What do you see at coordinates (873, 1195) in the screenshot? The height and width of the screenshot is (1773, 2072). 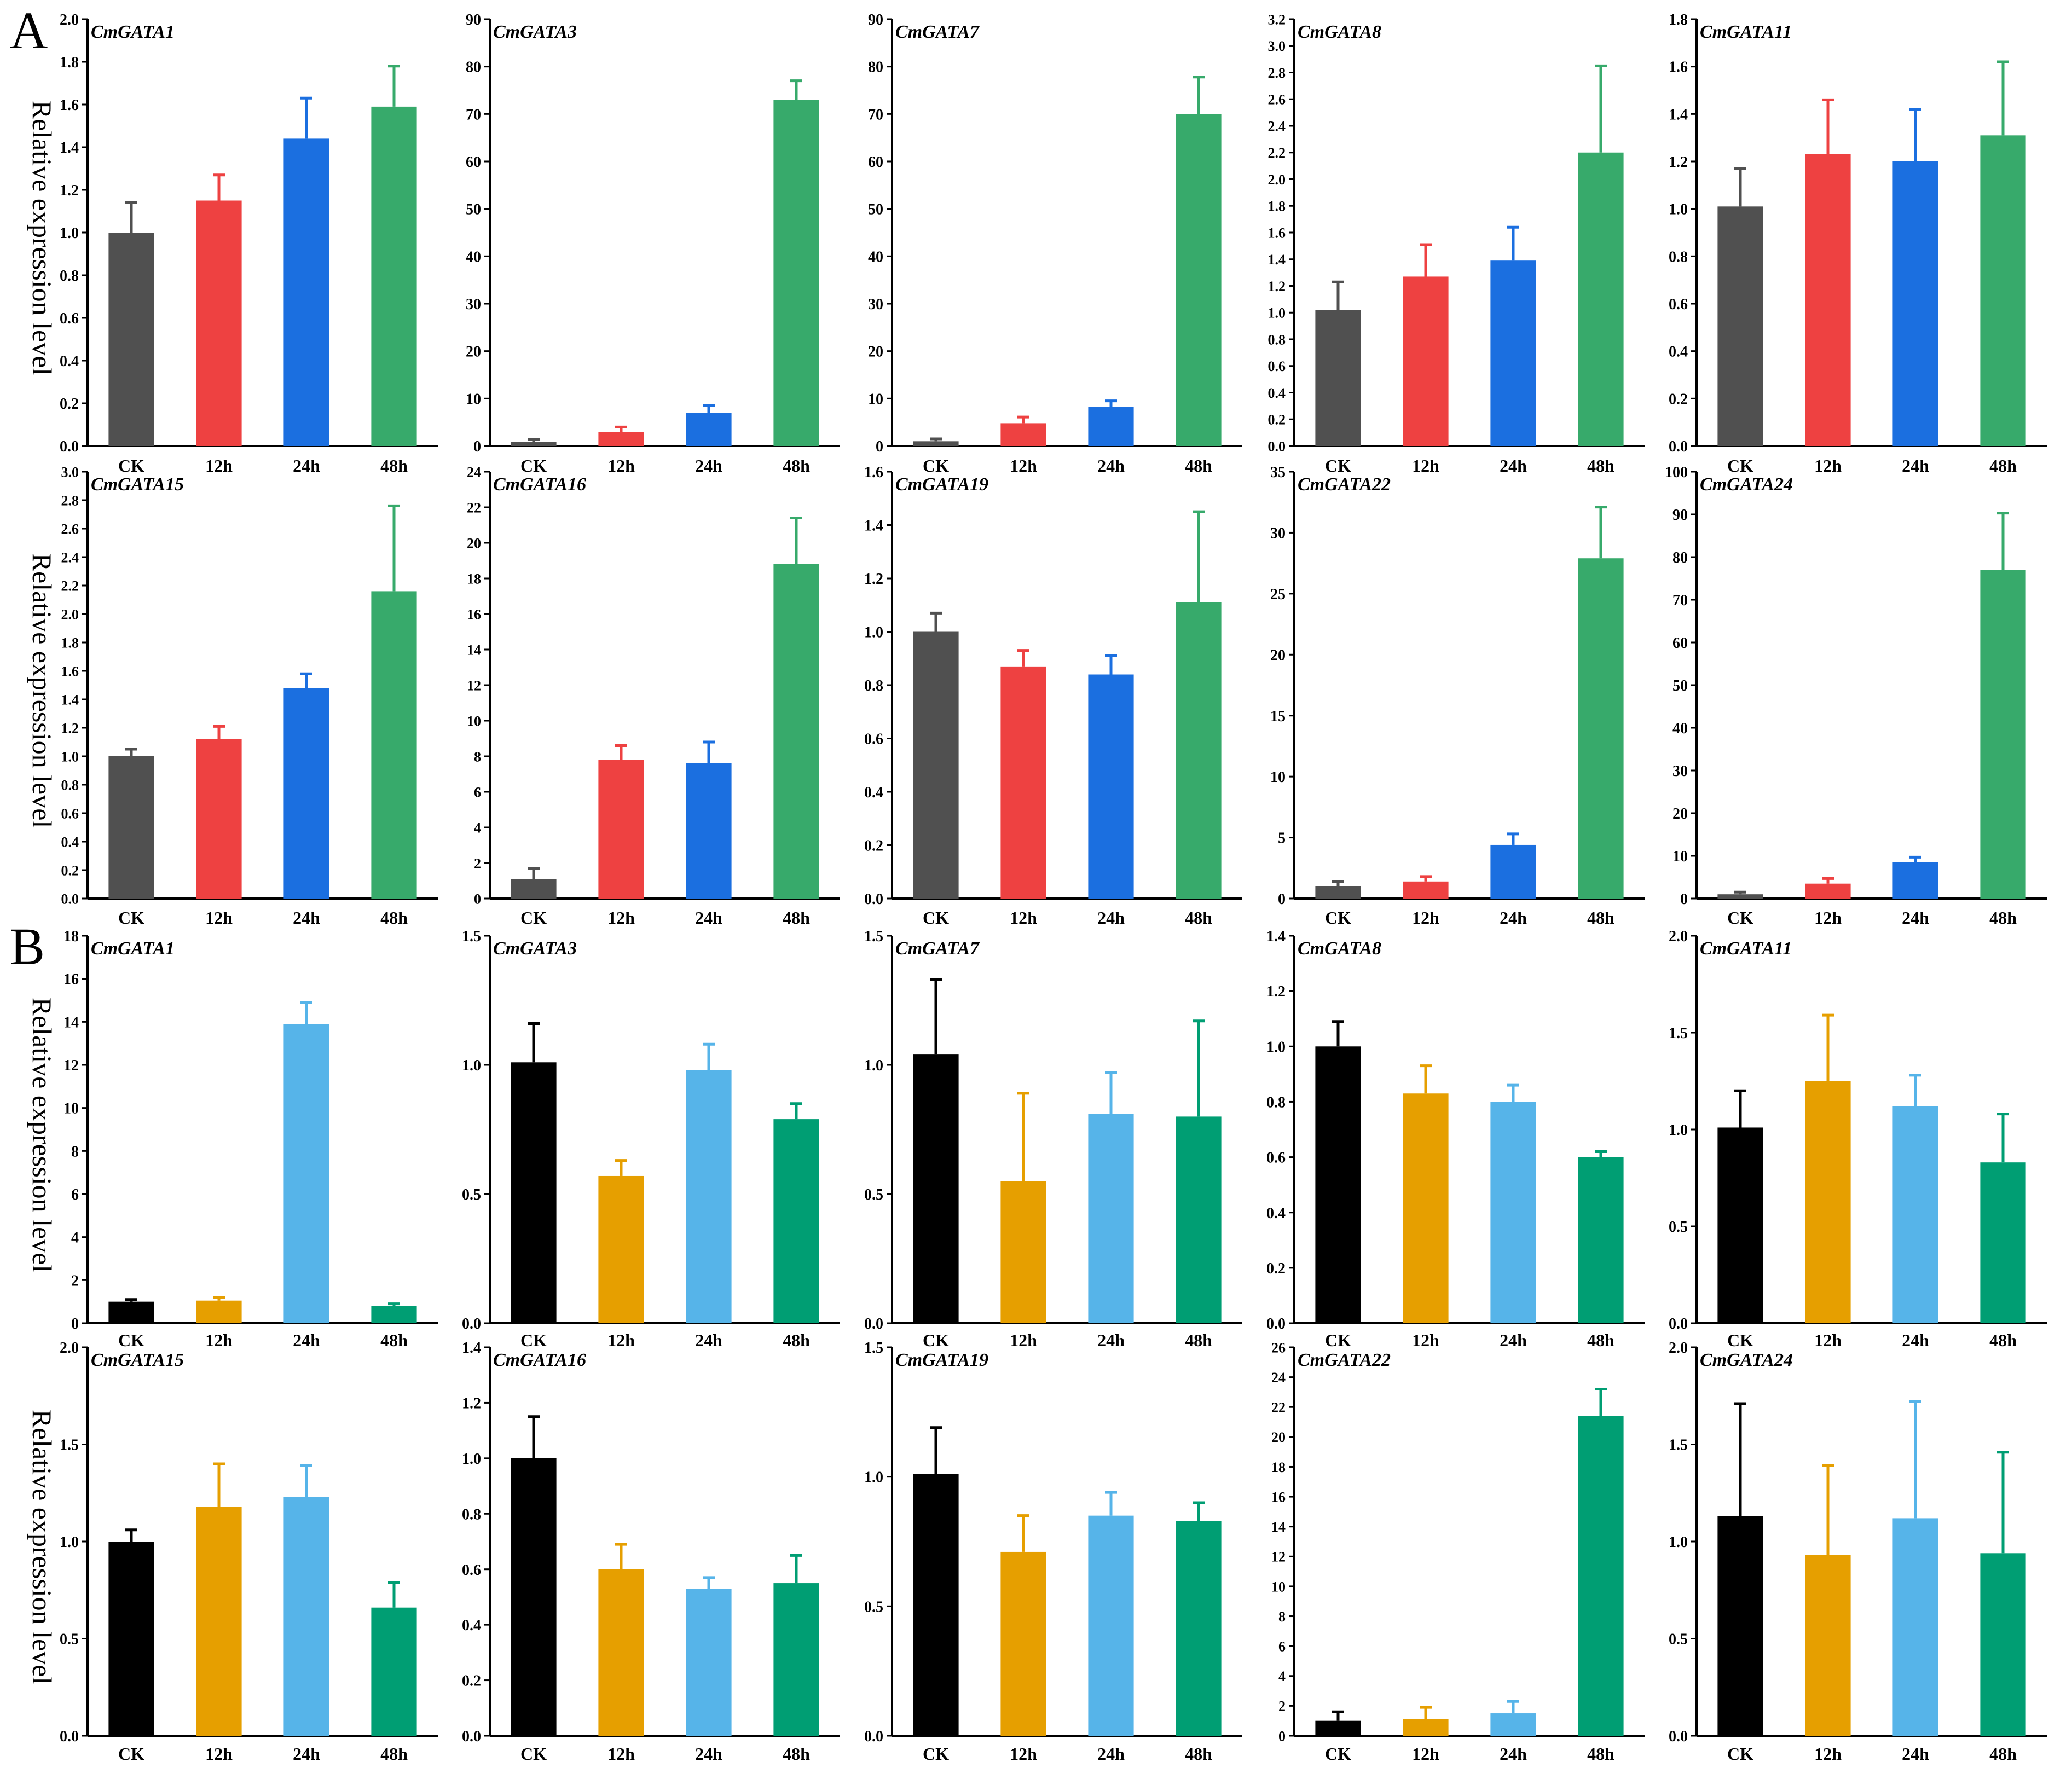 I see `y-tick-label: 0.5` at bounding box center [873, 1195].